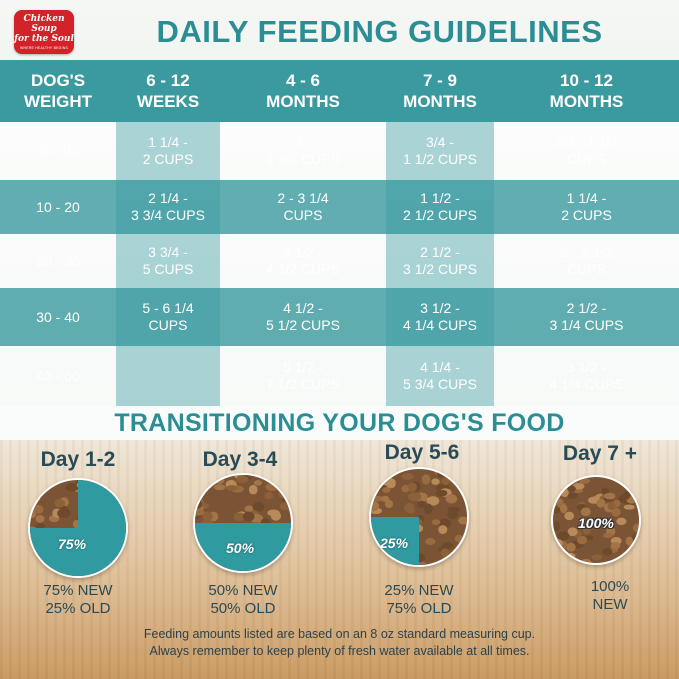 This screenshot has width=679, height=679. Describe the element at coordinates (58, 150) in the screenshot. I see `weight-cell: 5 - 10` at that location.